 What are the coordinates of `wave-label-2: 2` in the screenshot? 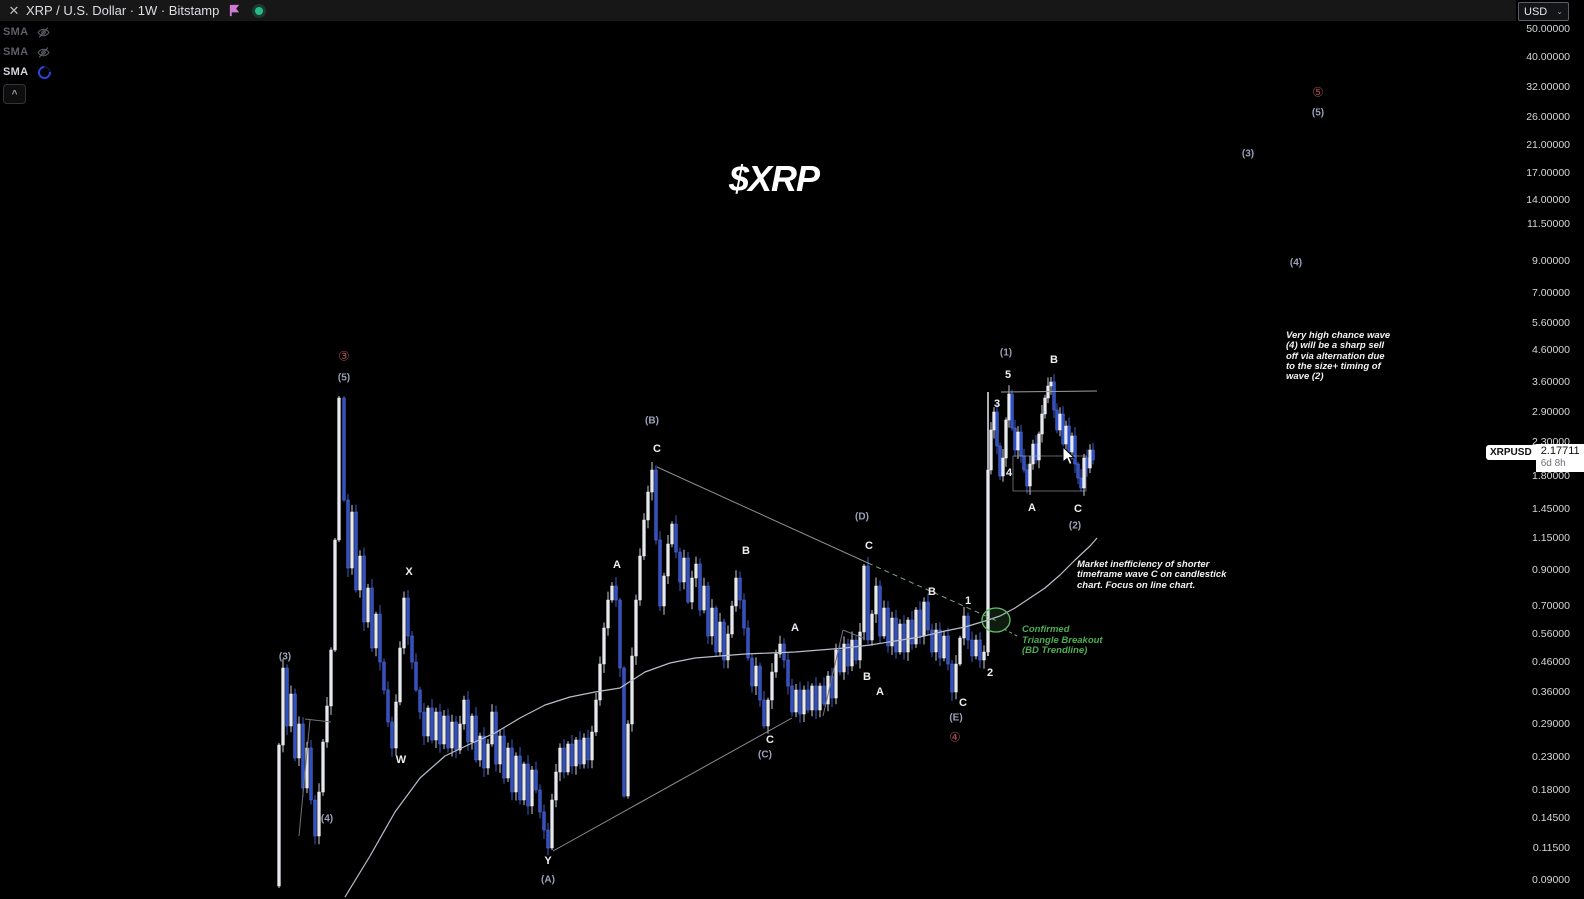 It's located at (990, 673).